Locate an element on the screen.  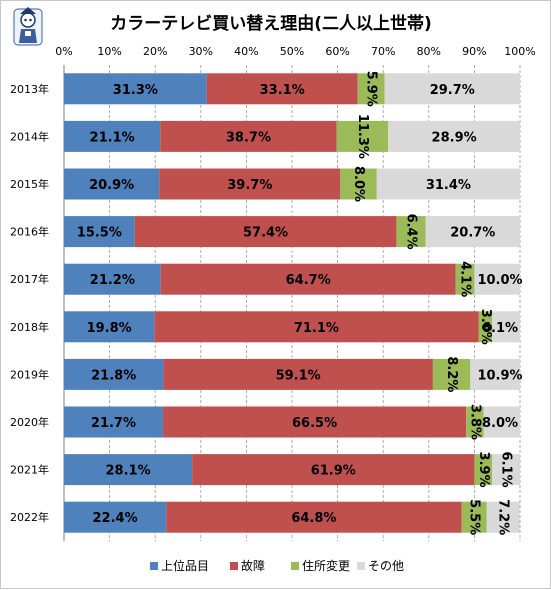
legend-label: その他 is located at coordinates (386, 566).